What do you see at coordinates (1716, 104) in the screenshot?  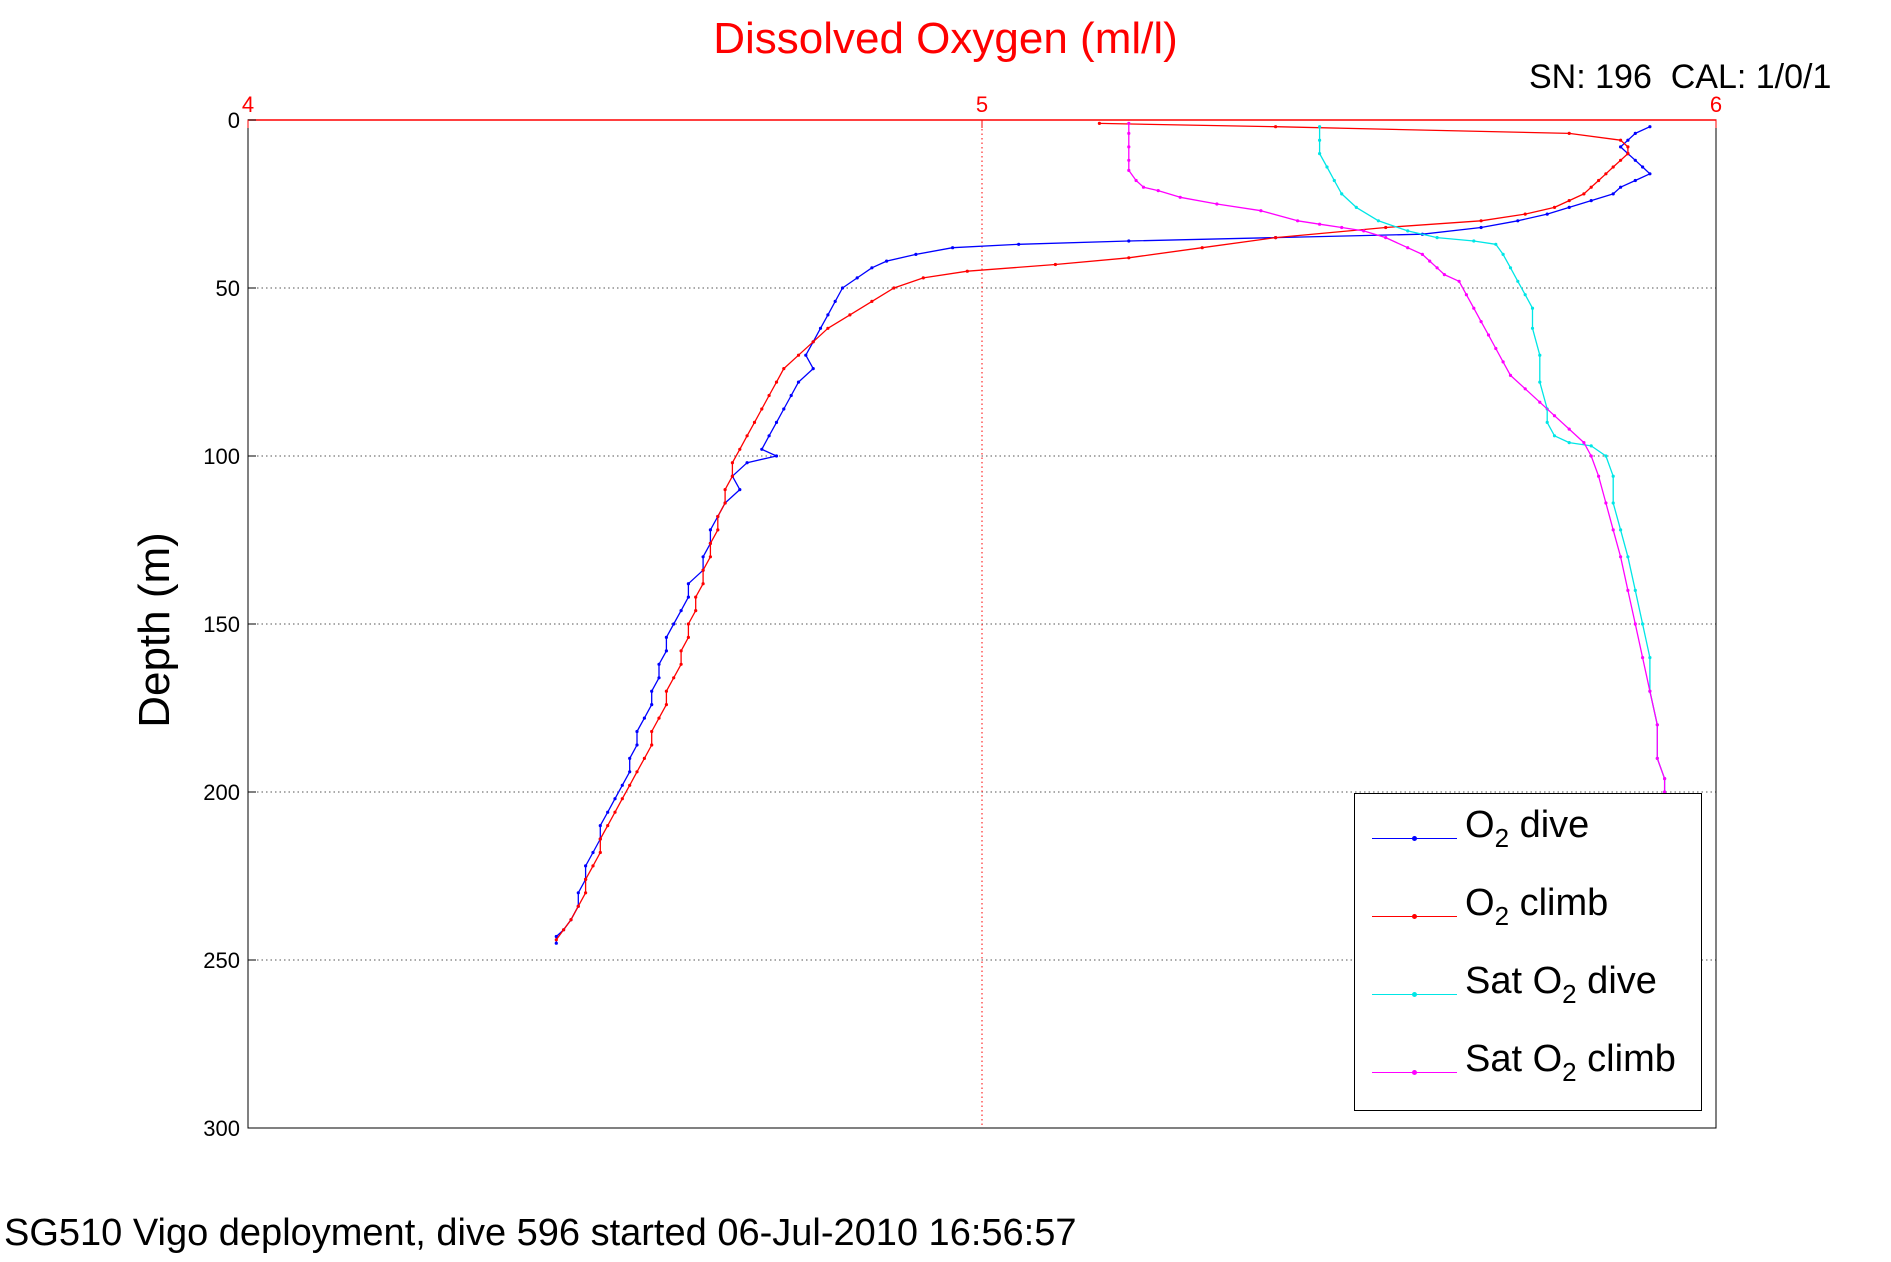 I see `x-tick-label: 6` at bounding box center [1716, 104].